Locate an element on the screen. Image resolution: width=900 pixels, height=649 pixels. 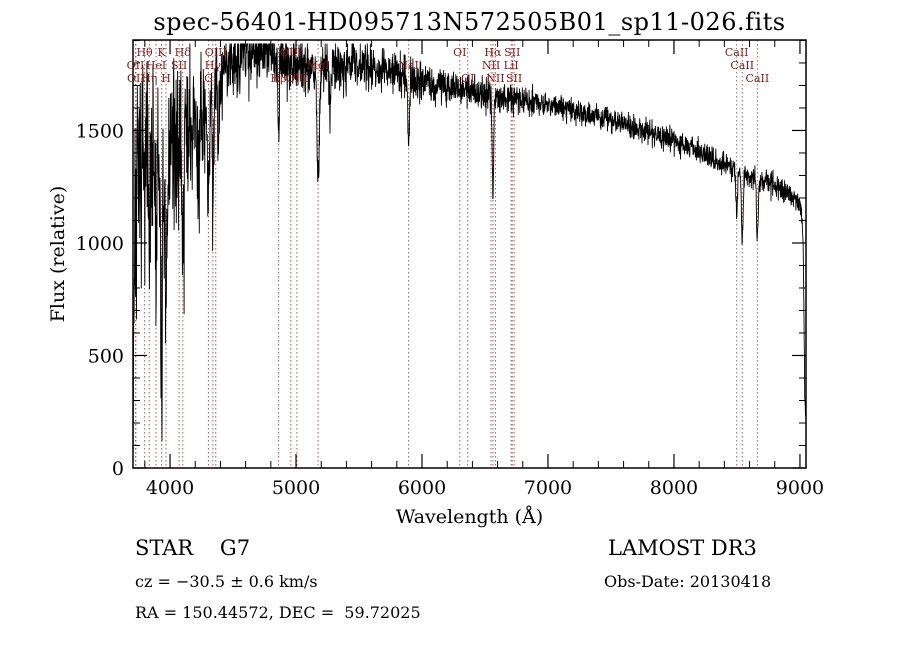
spectral-line-label: NaI is located at coordinates (408, 65).